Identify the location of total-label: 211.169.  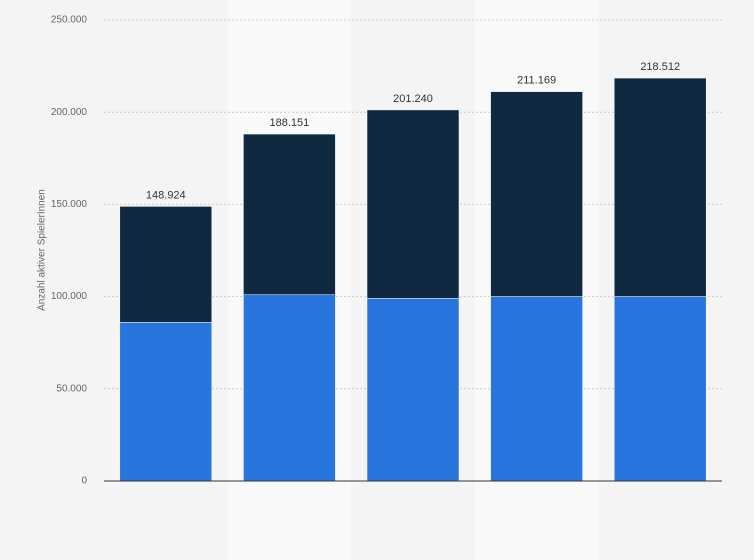
(536, 81).